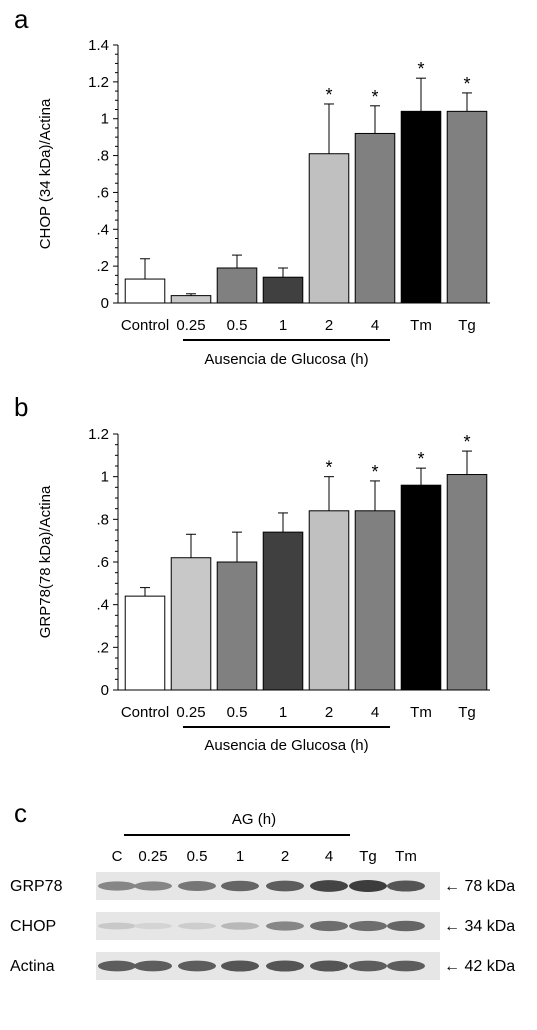  I want to click on y-tick-label: 1.4, so click(98, 45).